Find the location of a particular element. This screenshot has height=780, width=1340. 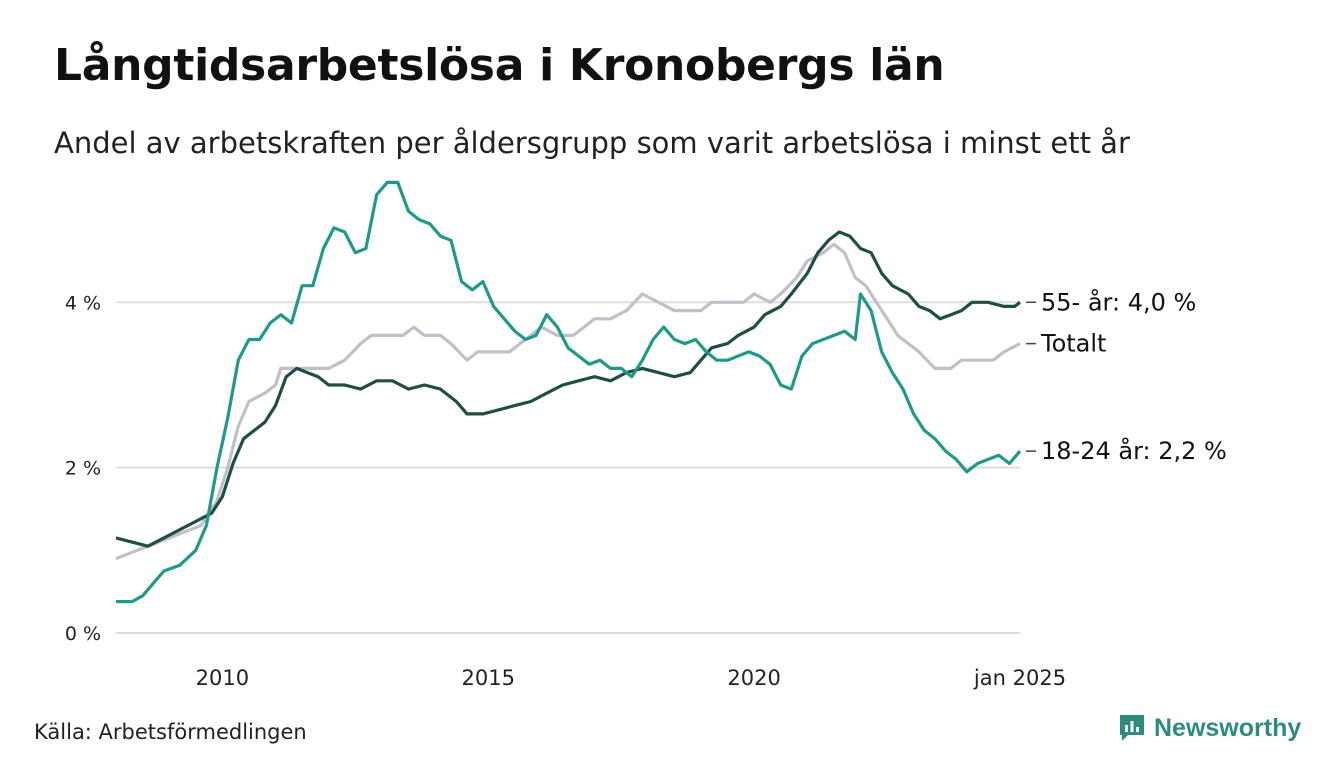

brand-name: Newsworthy is located at coordinates (1228, 727).